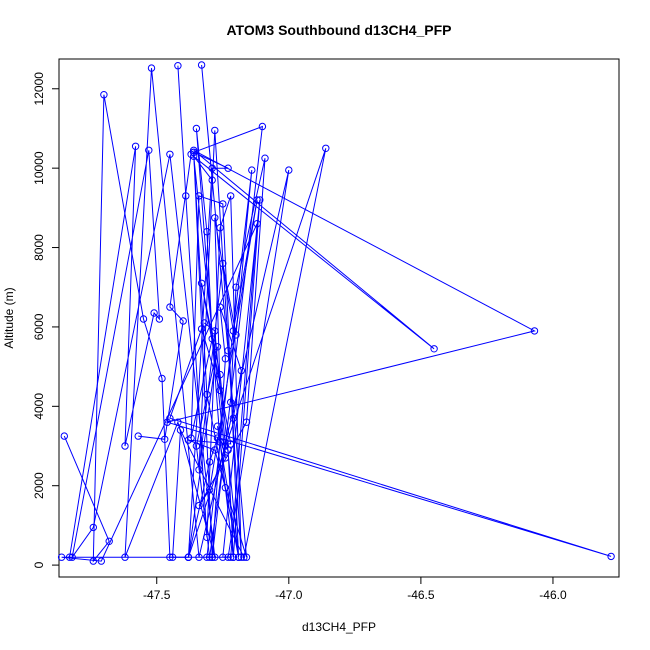 The width and height of the screenshot is (650, 650). Describe the element at coordinates (39, 485) in the screenshot. I see `y-tick-label: 2000` at that location.